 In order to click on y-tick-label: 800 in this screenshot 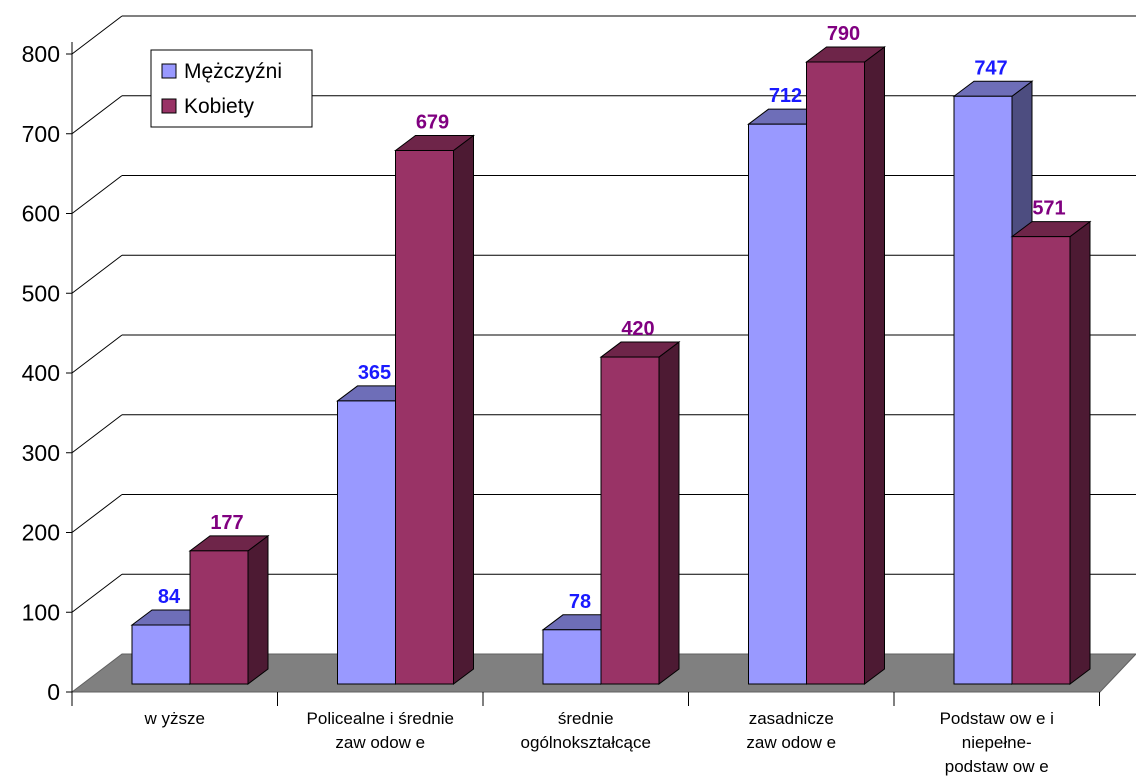, I will do `click(41, 54)`.